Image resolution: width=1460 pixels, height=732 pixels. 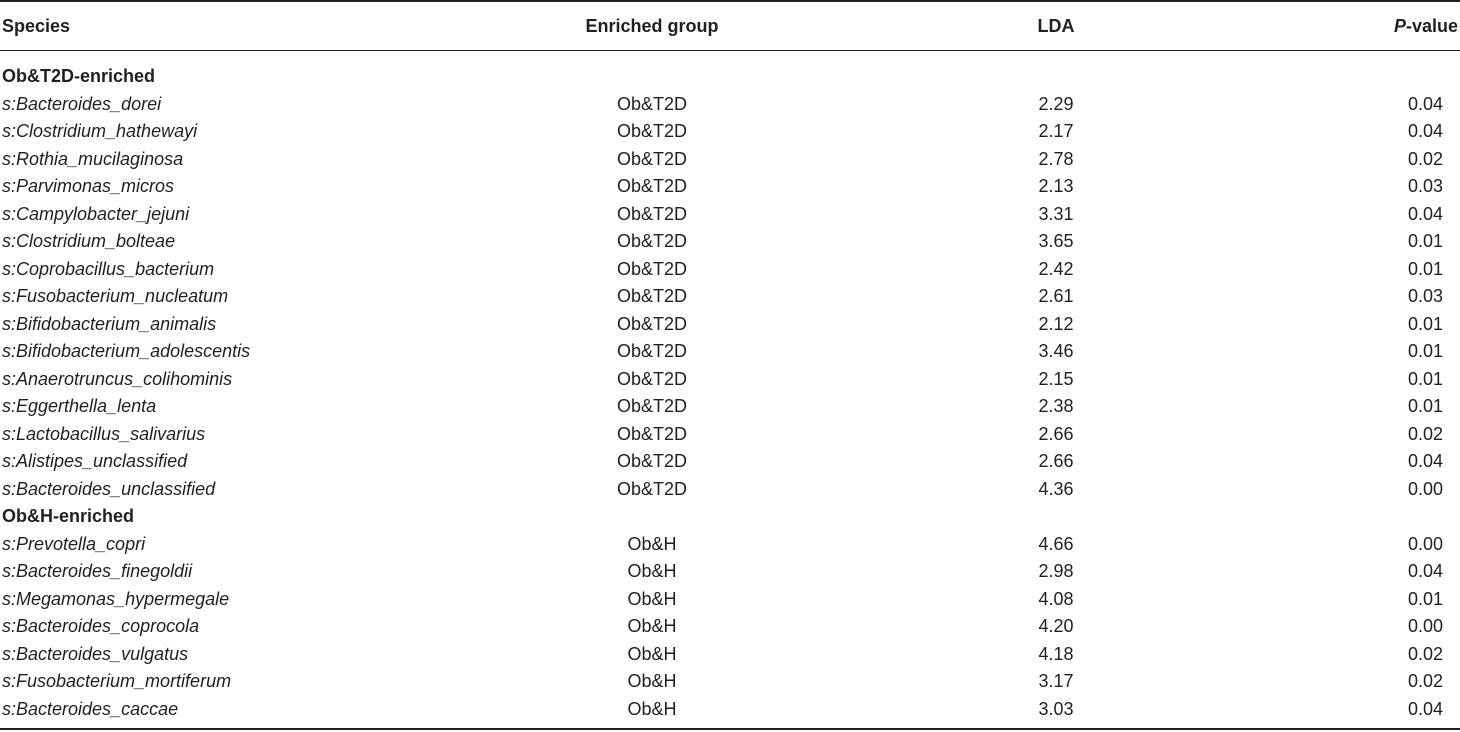 What do you see at coordinates (730, 214) in the screenshot?
I see `table-row: s:Campylobacter_jejuni Ob&T2D 3.31 0.04` at bounding box center [730, 214].